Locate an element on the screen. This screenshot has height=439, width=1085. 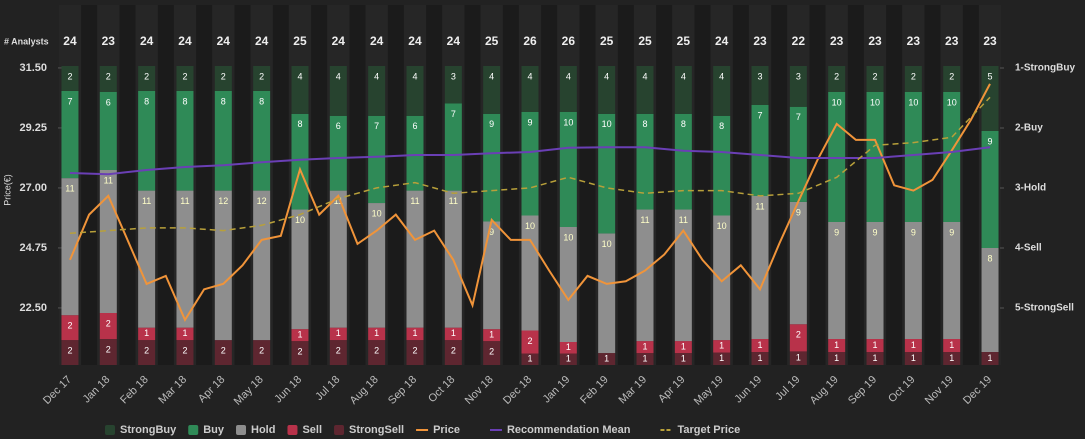
y-tick-label: 27.00 is located at coordinates (33, 188).